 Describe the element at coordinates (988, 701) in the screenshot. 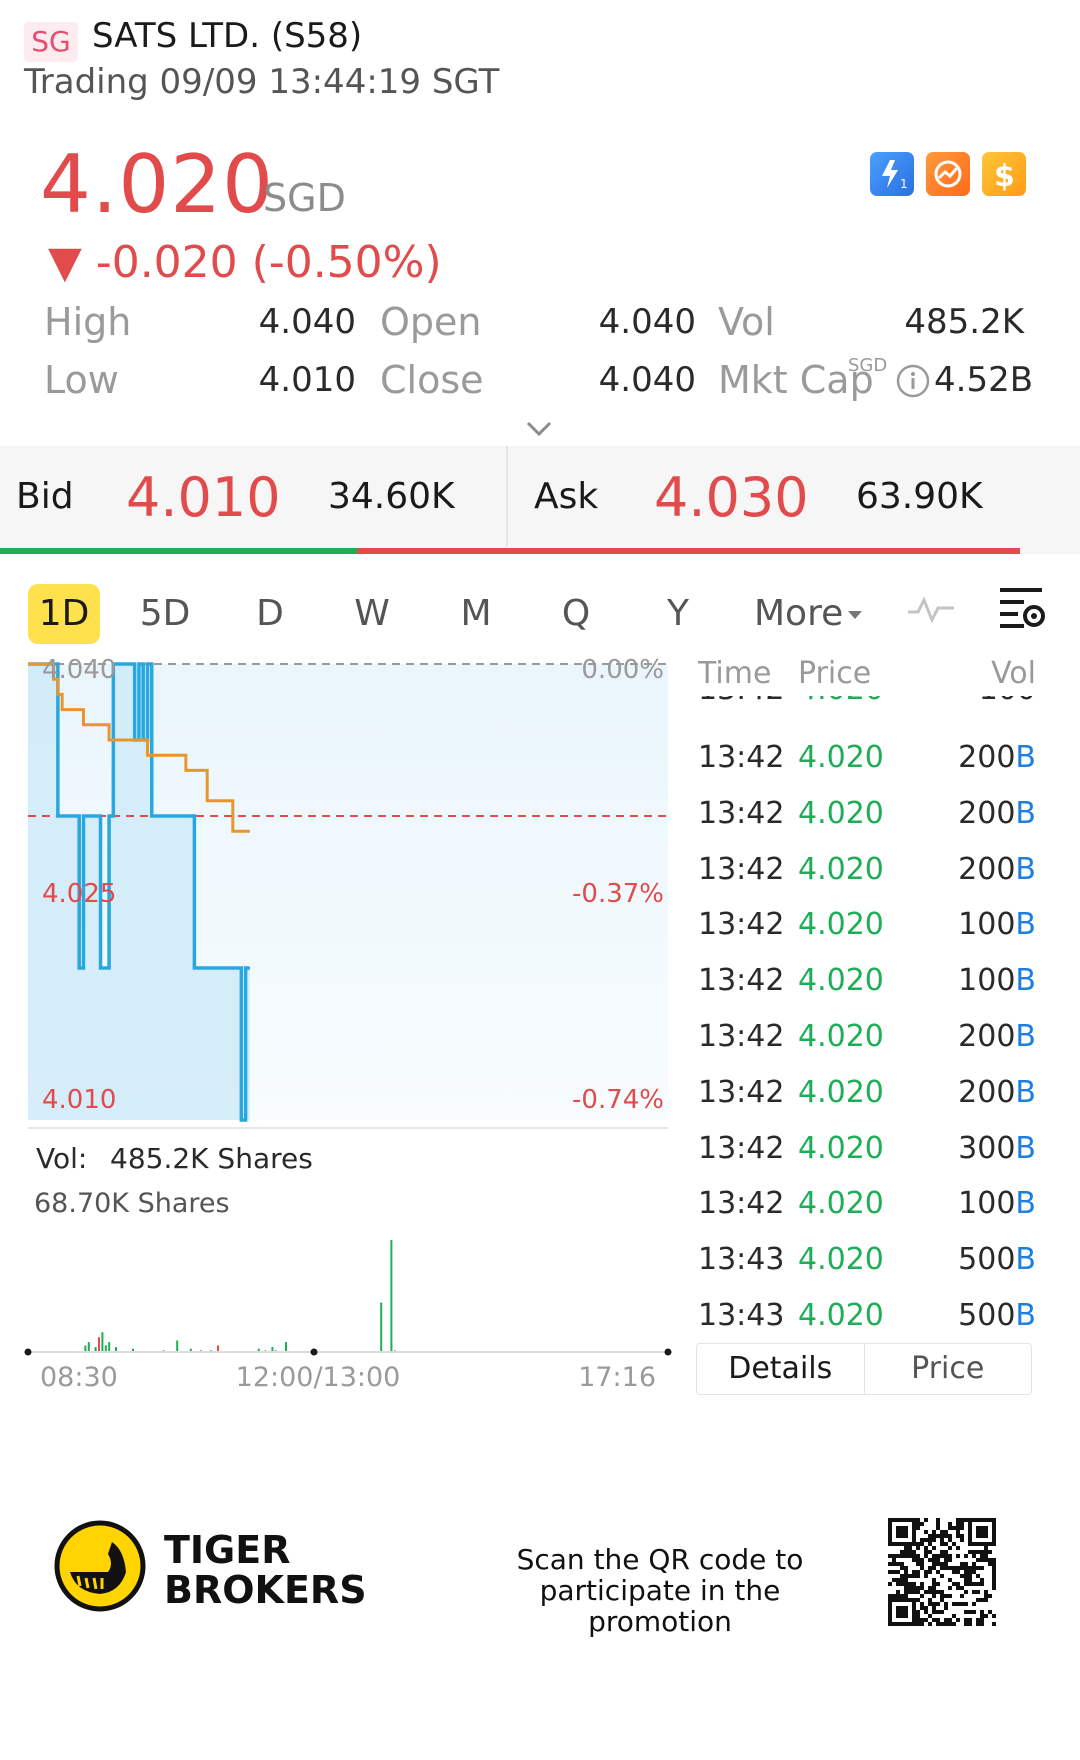

I see `tick-vol: 100` at that location.